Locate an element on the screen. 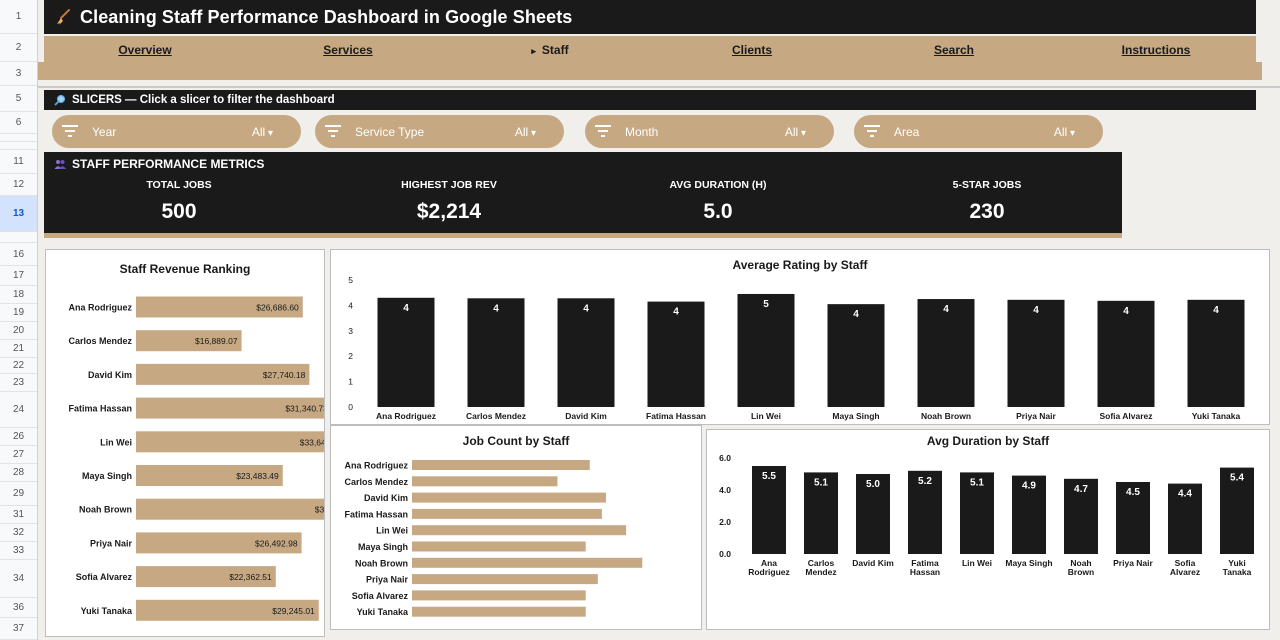 This screenshot has height=640, width=1280. category-label: Fatima Hassan is located at coordinates (100, 409).